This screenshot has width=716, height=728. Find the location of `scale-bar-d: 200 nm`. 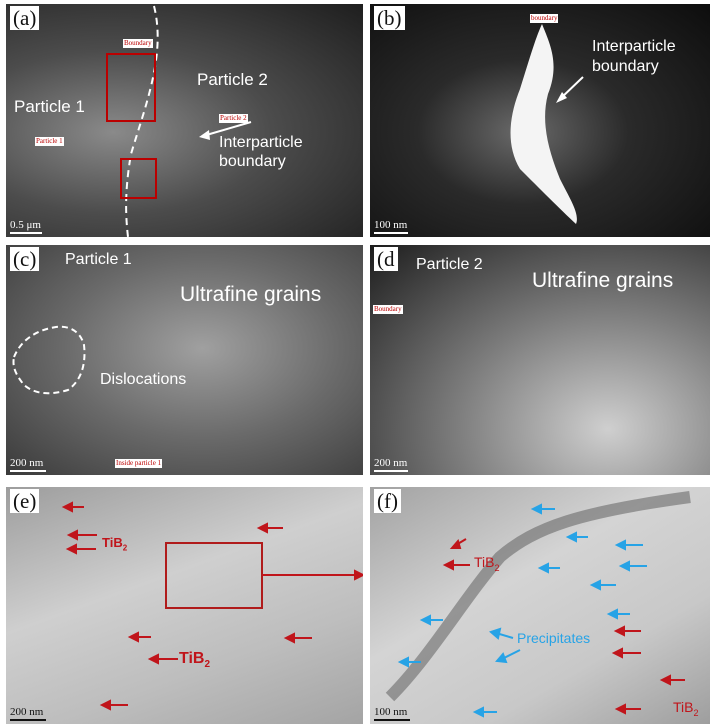

scale-bar-d: 200 nm is located at coordinates (391, 464).